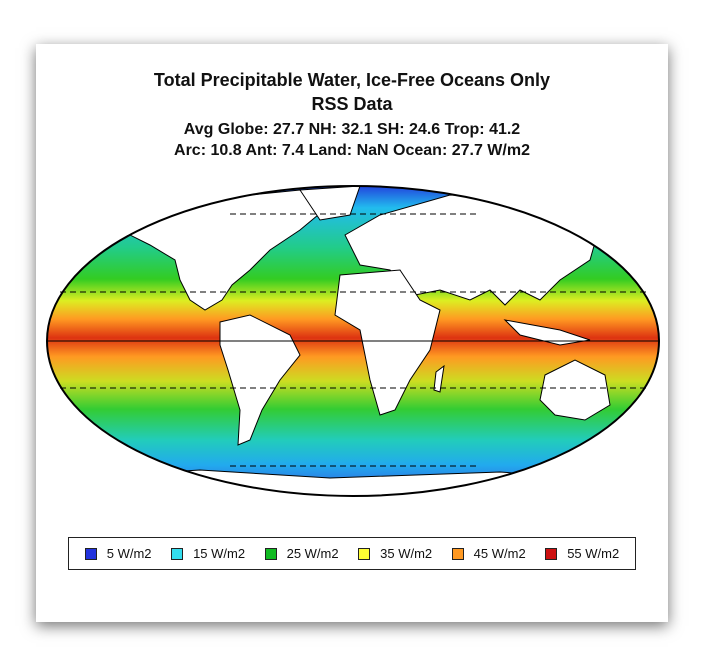  I want to click on legend-label: 35 W/m2, so click(406, 553).